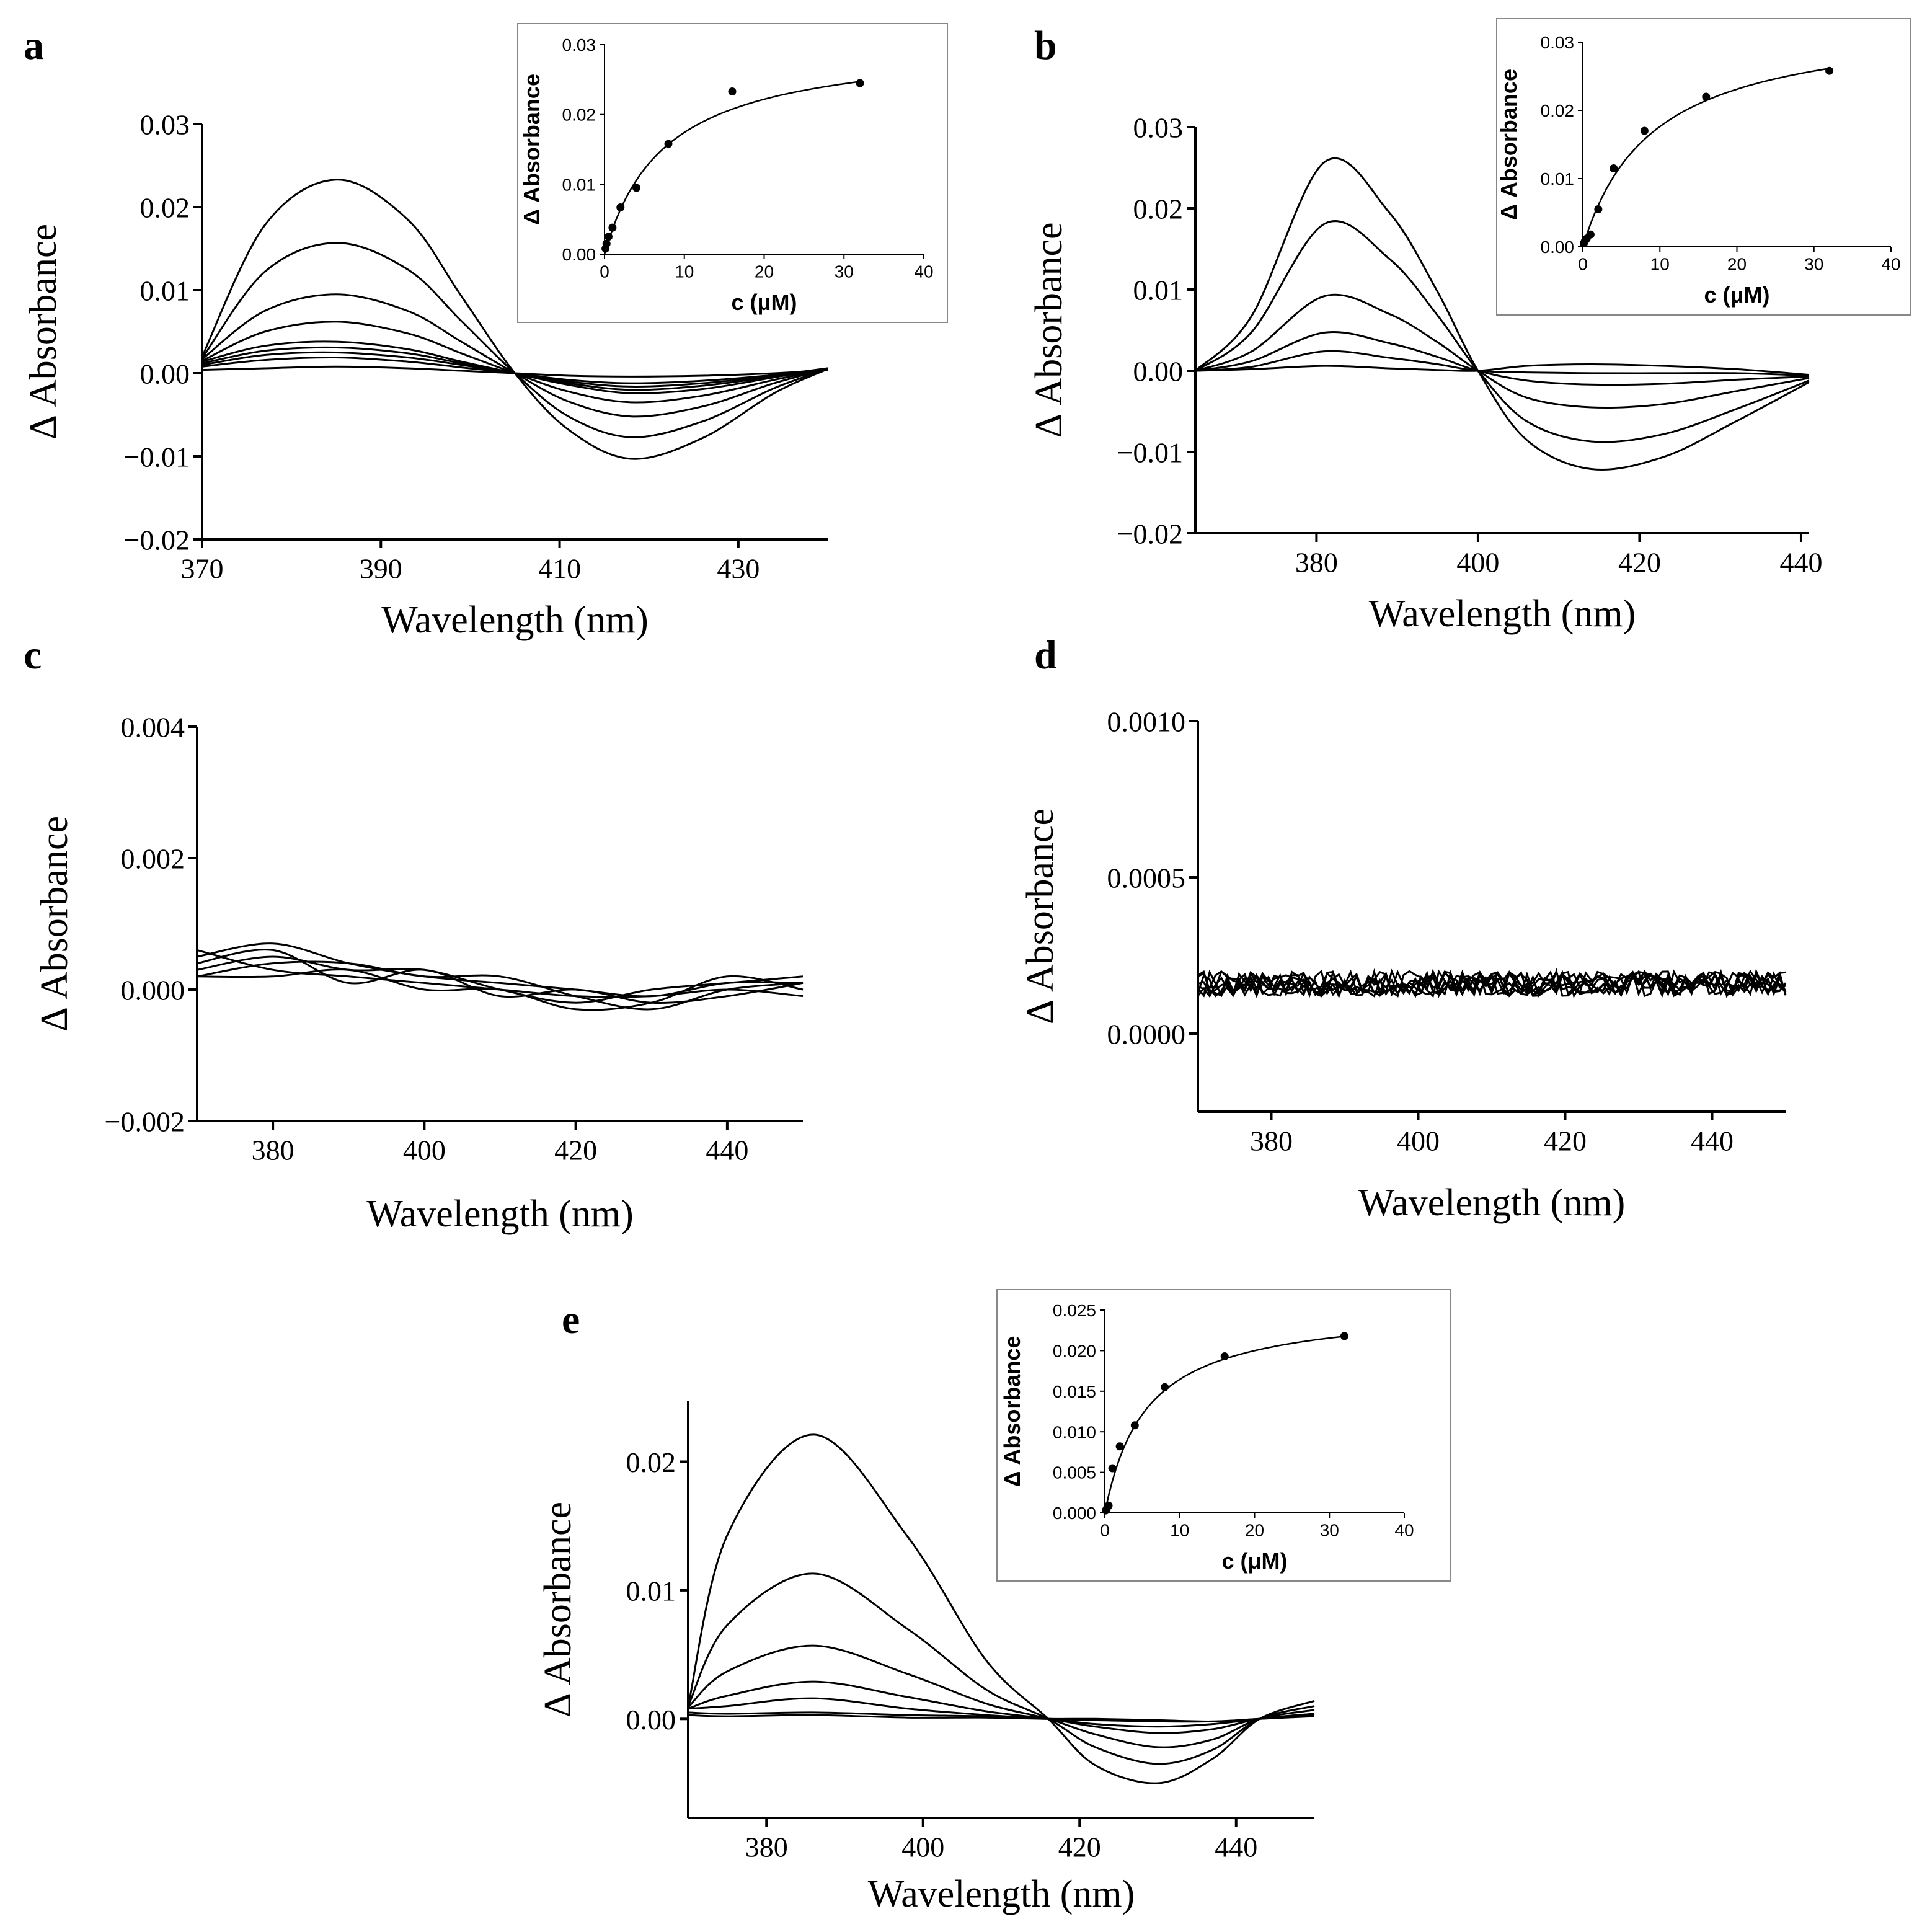 The image size is (1922, 1932). What do you see at coordinates (1045, 655) in the screenshot?
I see `panel-label: d` at bounding box center [1045, 655].